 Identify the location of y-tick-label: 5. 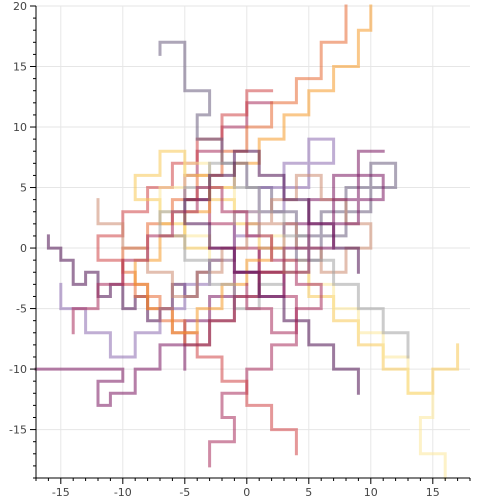
(23, 188).